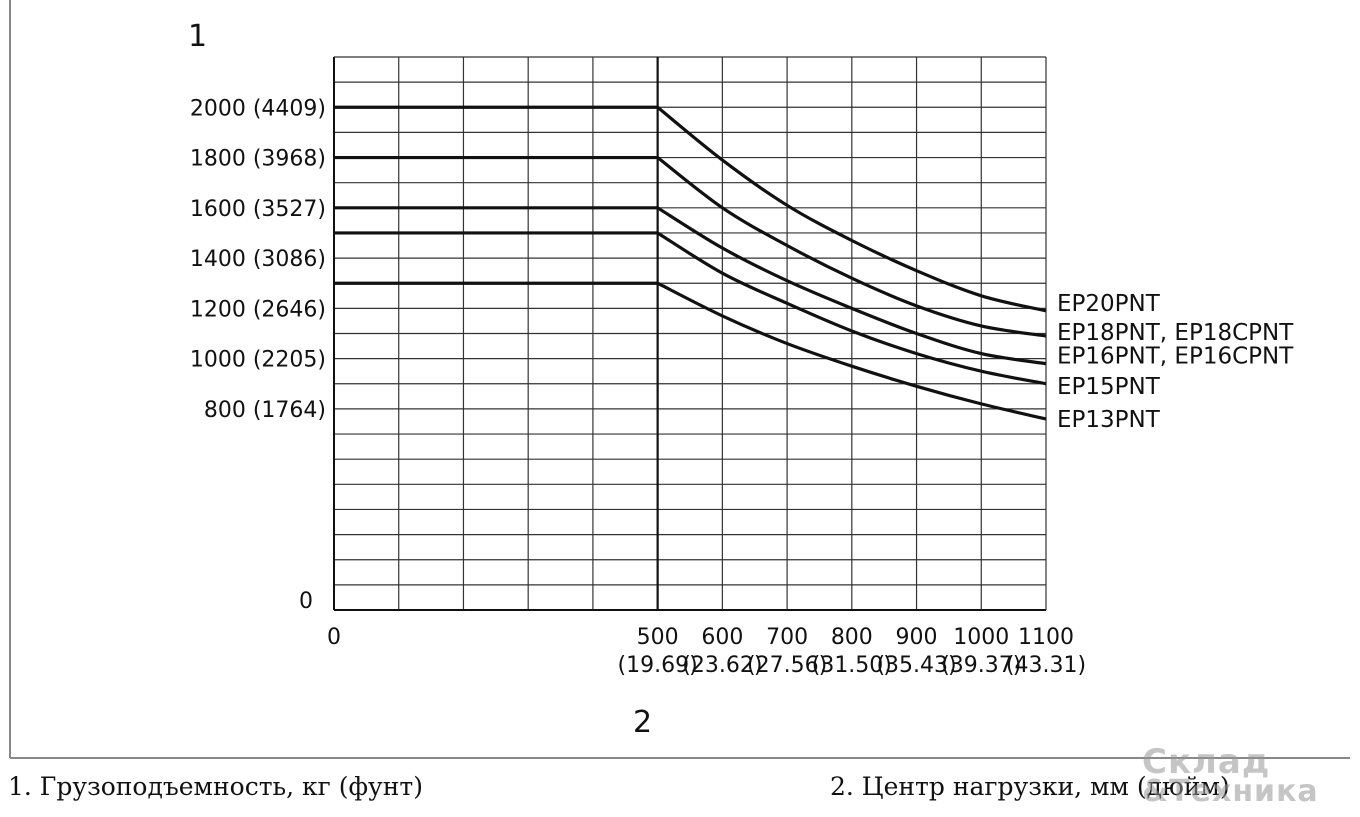 Image resolution: width=1360 pixels, height=817 pixels. I want to click on y-tick-label: 1000 (2205), so click(258, 360).